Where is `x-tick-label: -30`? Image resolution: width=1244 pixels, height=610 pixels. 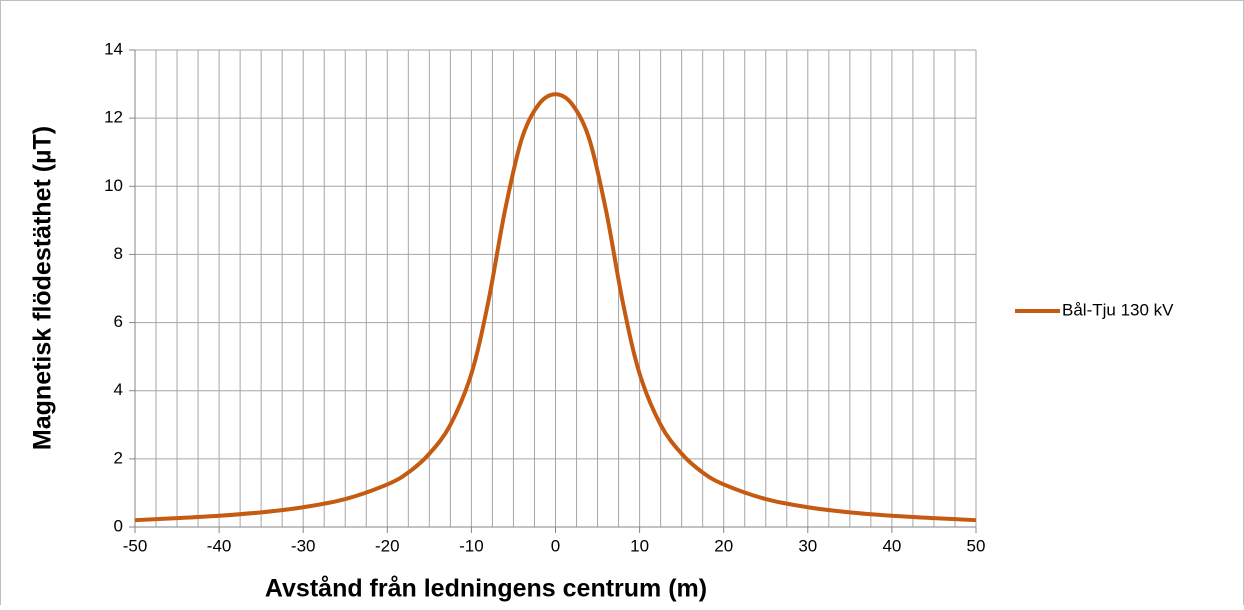 x-tick-label: -30 is located at coordinates (303, 545).